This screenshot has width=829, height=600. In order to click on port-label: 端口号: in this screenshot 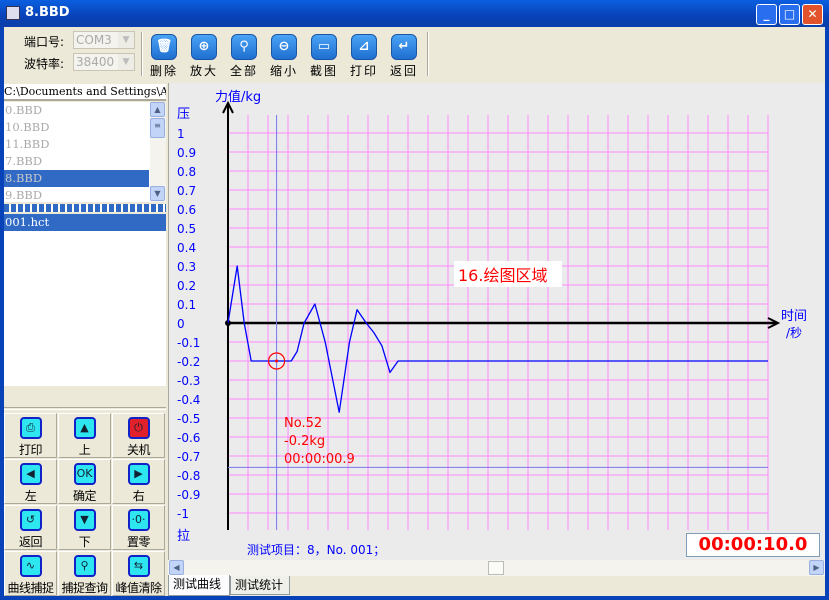, I will do `click(44, 42)`.